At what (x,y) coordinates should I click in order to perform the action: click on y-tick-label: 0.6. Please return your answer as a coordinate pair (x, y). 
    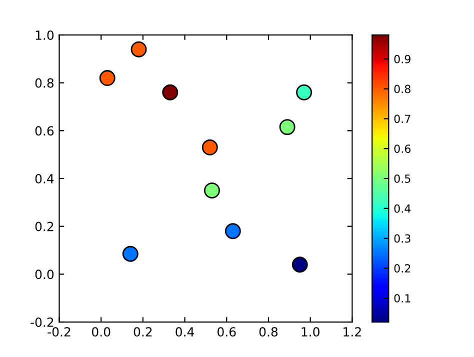
    Looking at the image, I should click on (44, 131).